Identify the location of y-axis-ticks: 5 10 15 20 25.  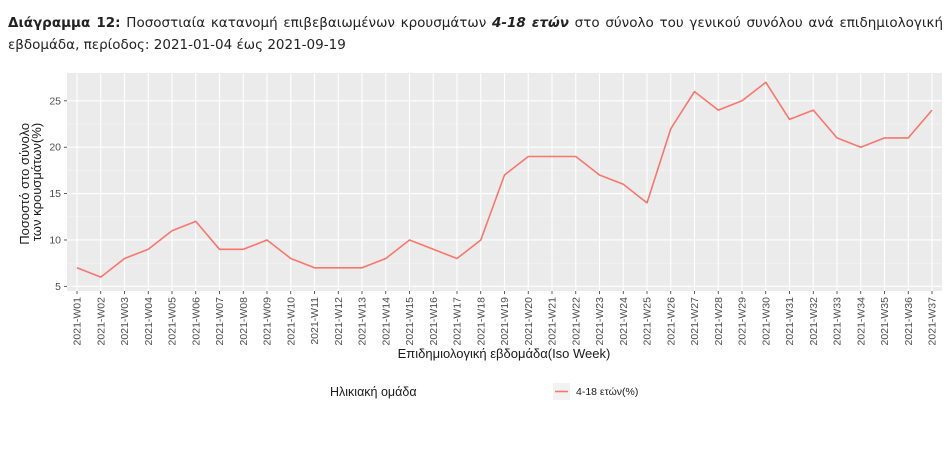
(58, 194).